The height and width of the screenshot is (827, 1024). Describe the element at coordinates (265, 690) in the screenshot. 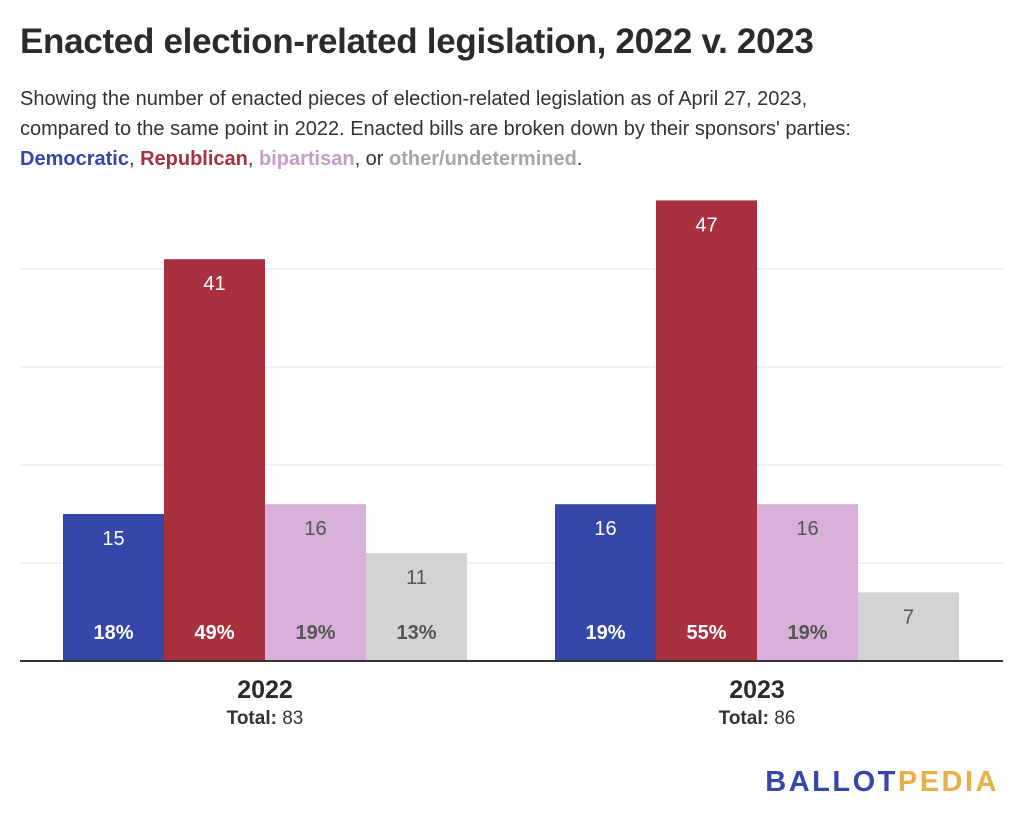

I see `x-tick-label: 2022` at that location.